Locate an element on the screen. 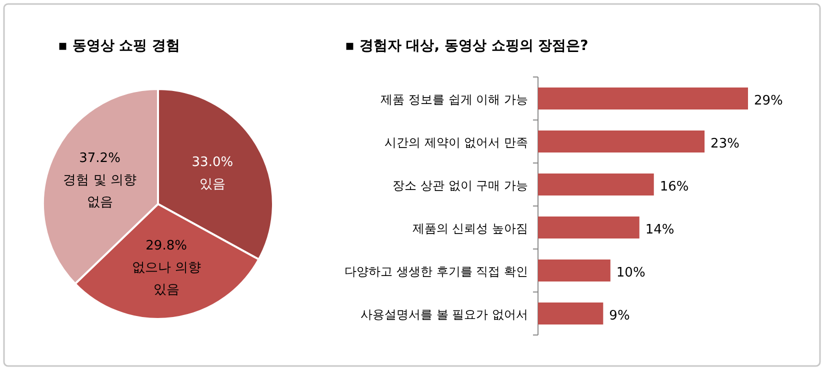 This screenshot has width=824, height=370. y-tick-label: 다양하고 생생한 후기를 직접 확인 is located at coordinates (436, 271).